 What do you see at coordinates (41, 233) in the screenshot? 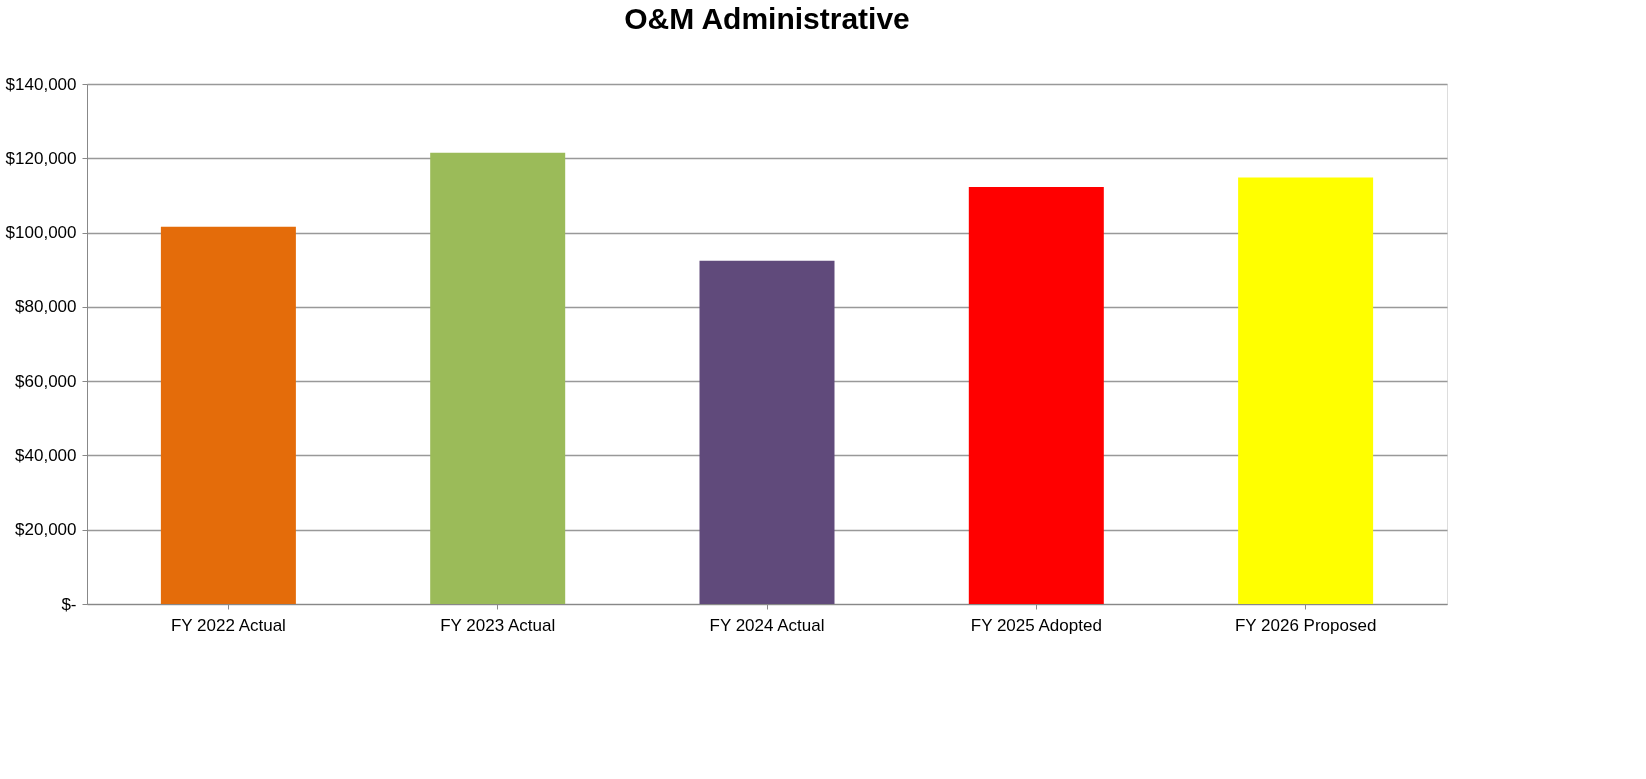
I see `y-tick-label: $100,000` at bounding box center [41, 233].